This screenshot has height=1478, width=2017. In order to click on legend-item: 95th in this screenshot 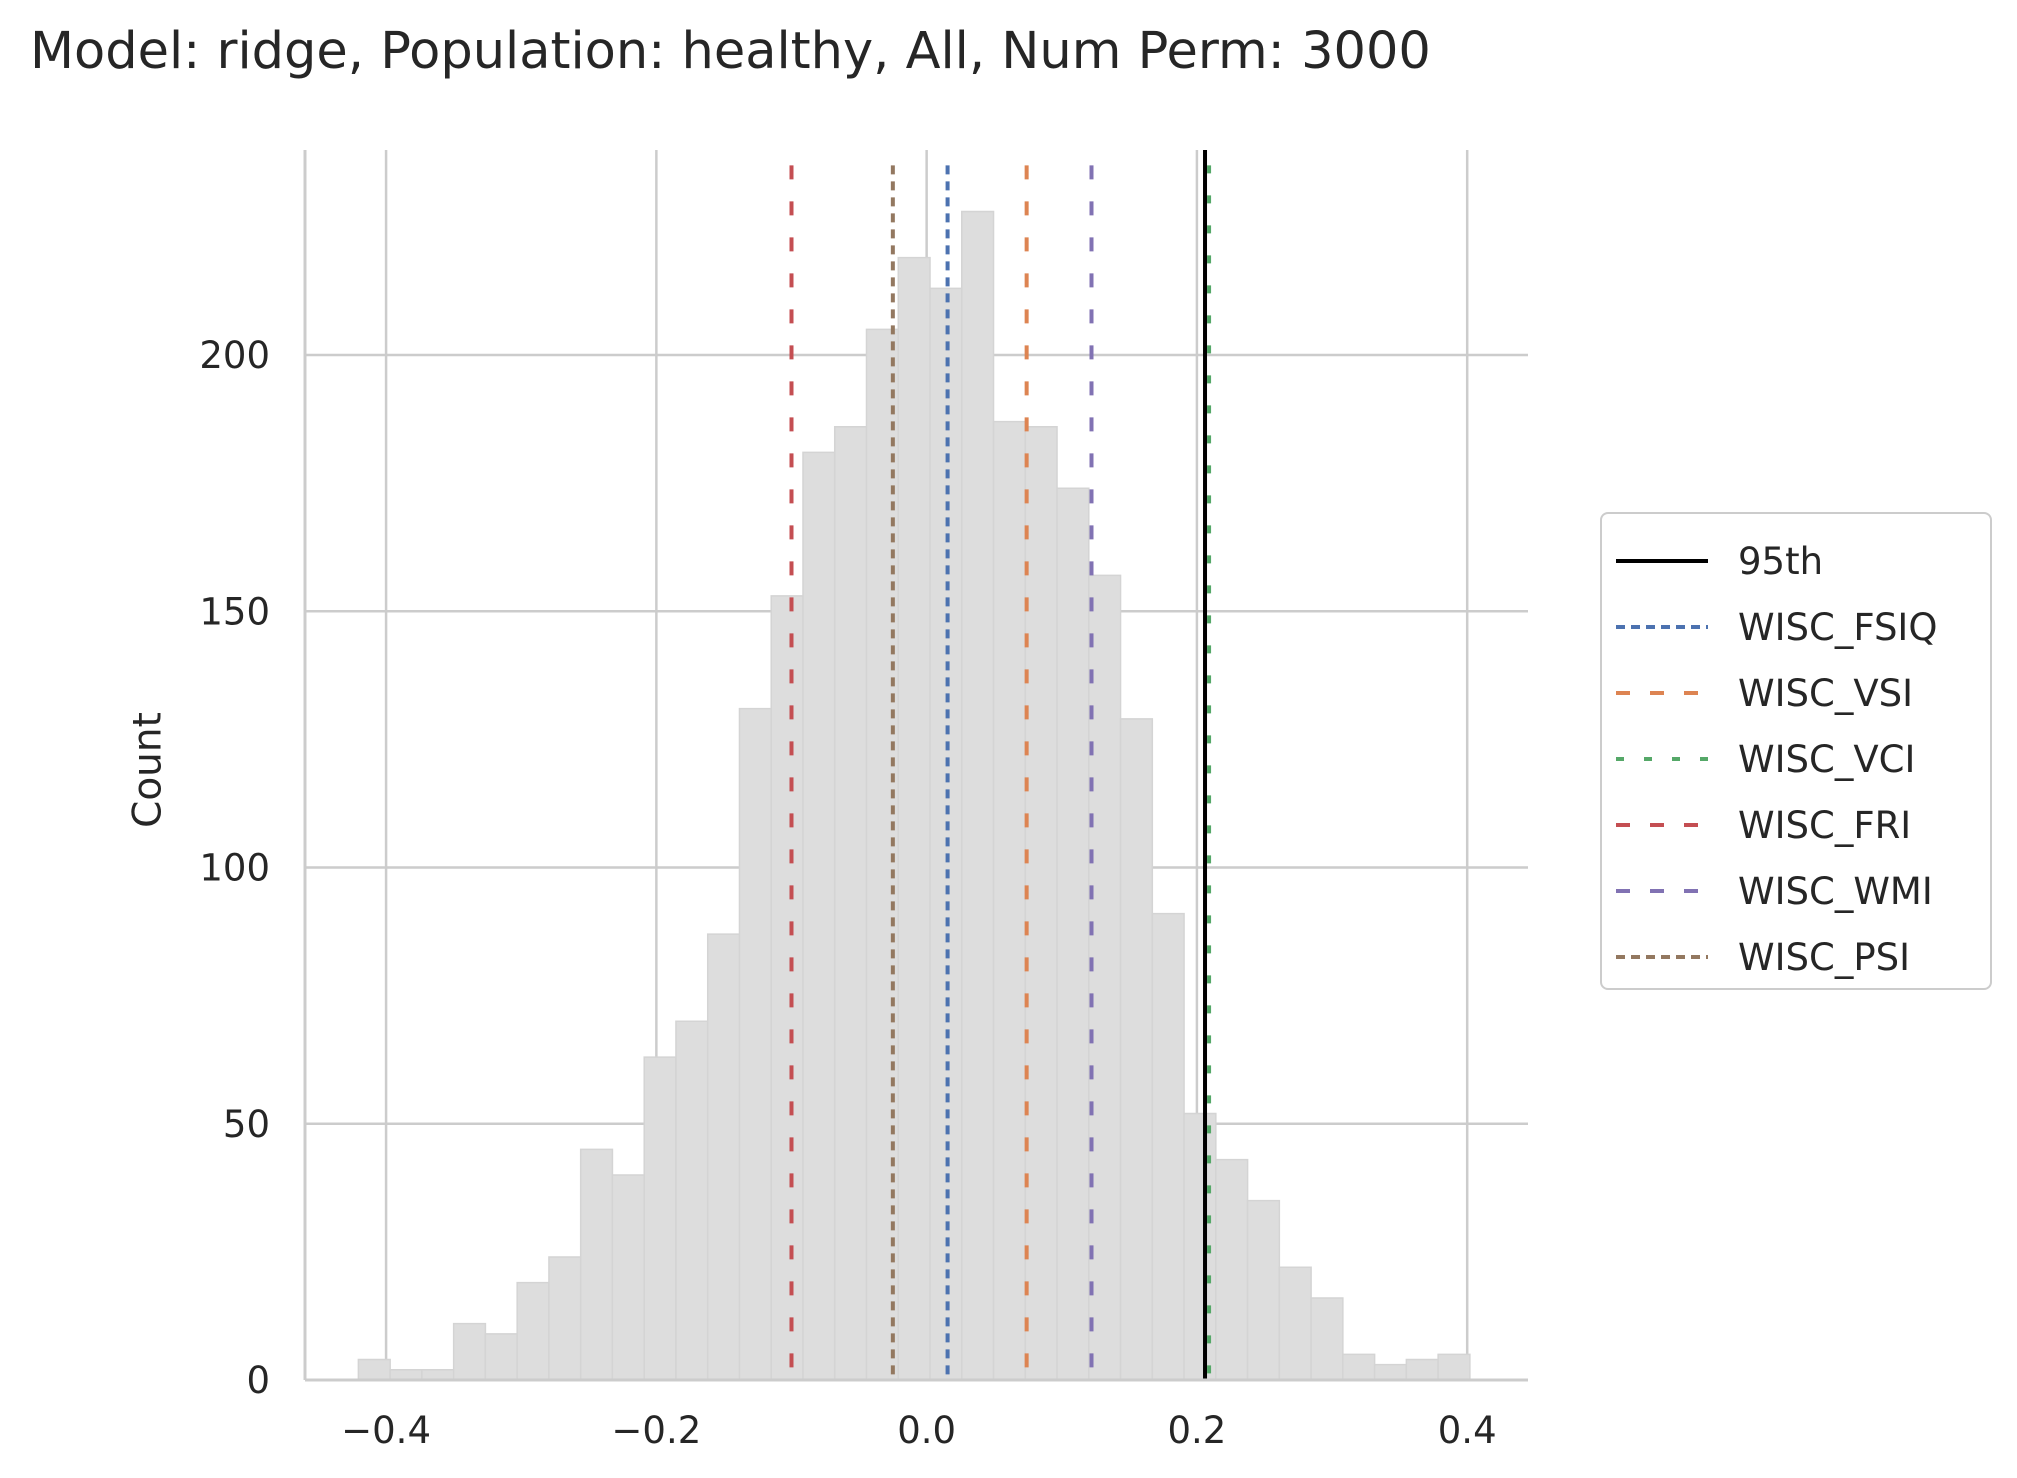, I will do `click(1712, 561)`.